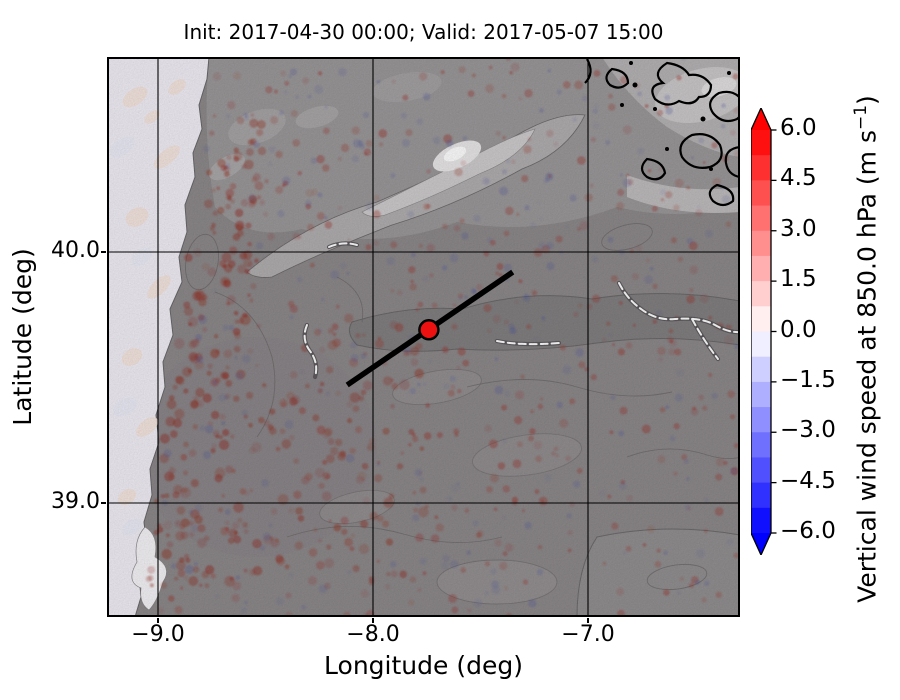 This screenshot has width=900, height=700. What do you see at coordinates (808, 379) in the screenshot?
I see `colorbar-tick-label: −1.5` at bounding box center [808, 379].